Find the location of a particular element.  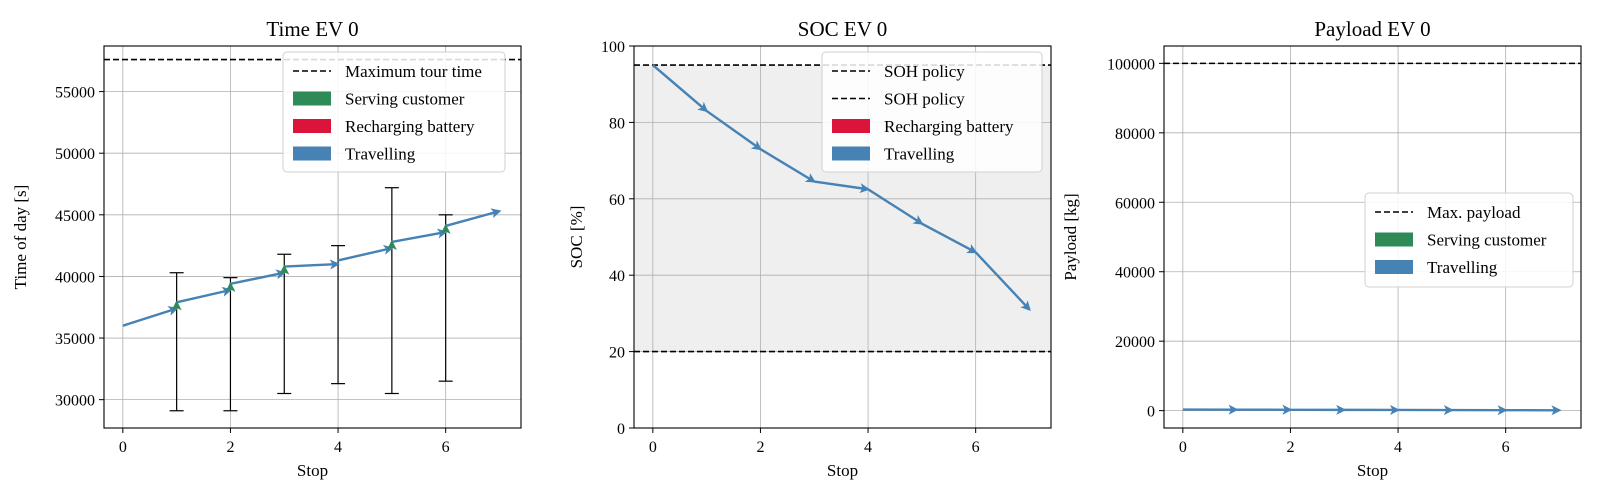

y-tick-label: 40 is located at coordinates (617, 276).